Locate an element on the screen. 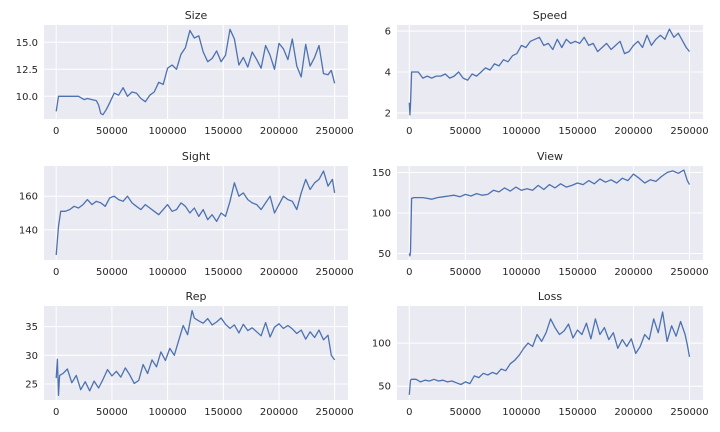 The image size is (720, 432). y-tick-label: 12.5 is located at coordinates (27, 70).